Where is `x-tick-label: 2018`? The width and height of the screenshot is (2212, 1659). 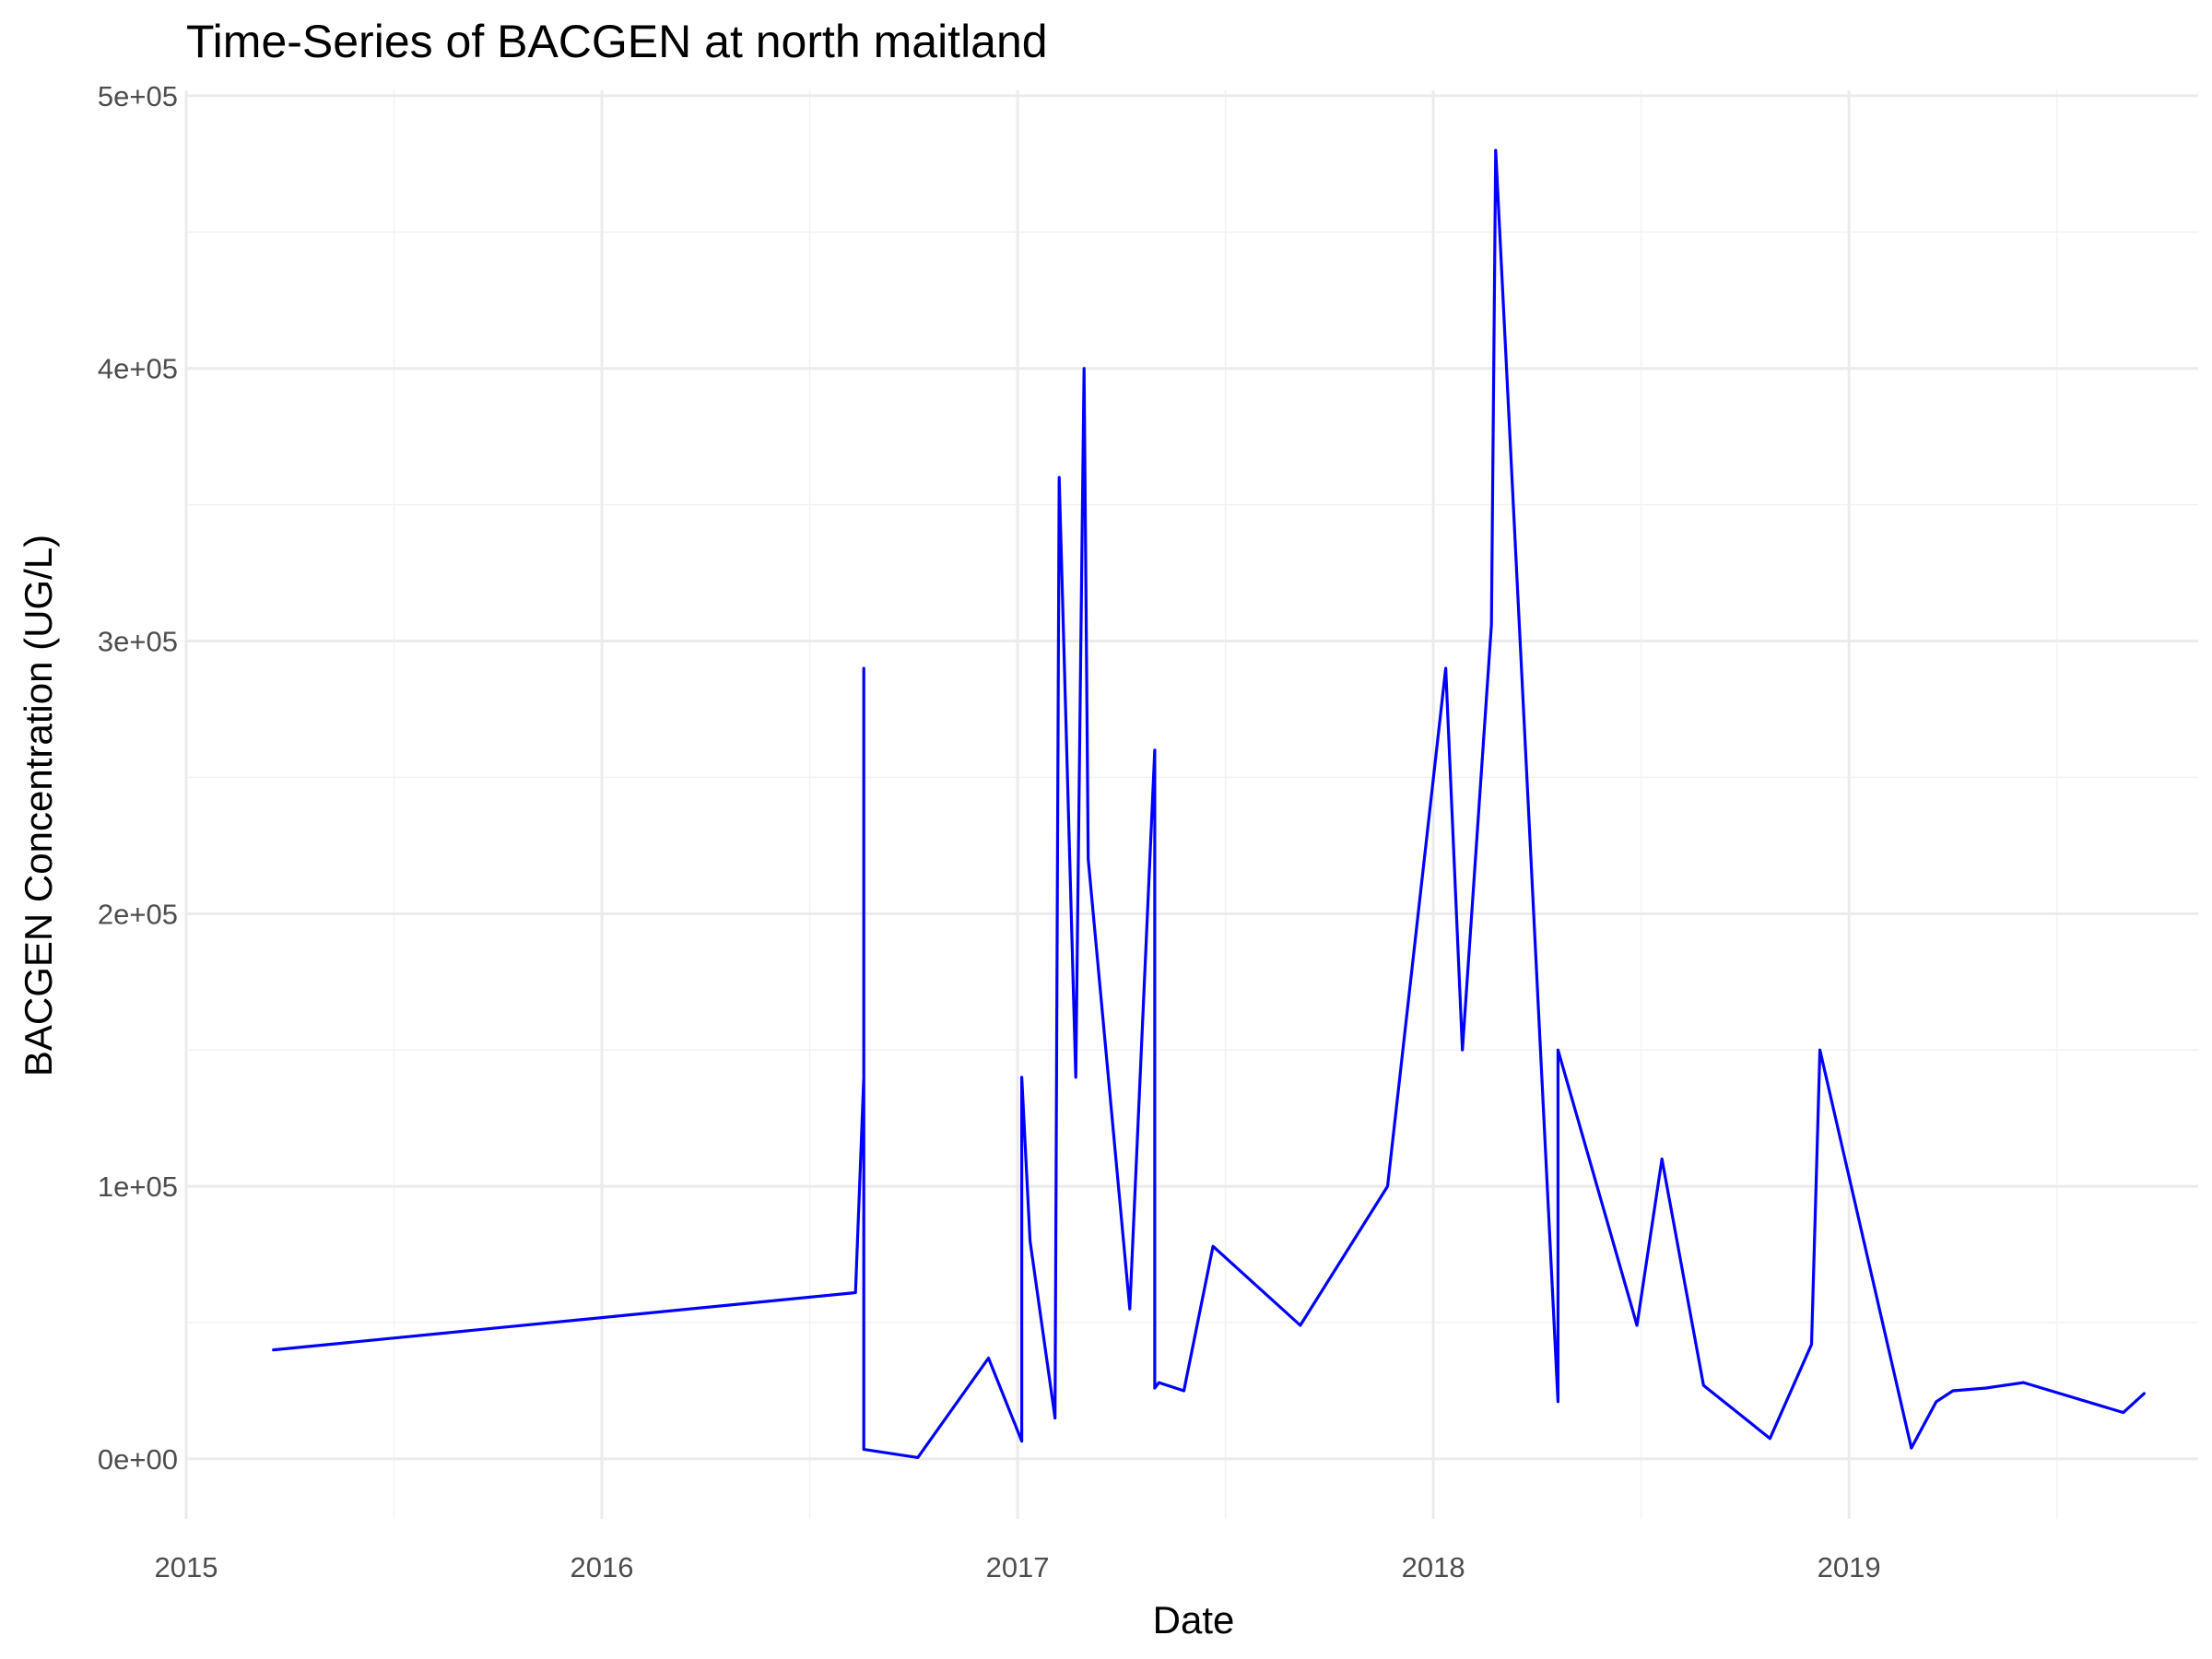
x-tick-label: 2018 is located at coordinates (1433, 1567).